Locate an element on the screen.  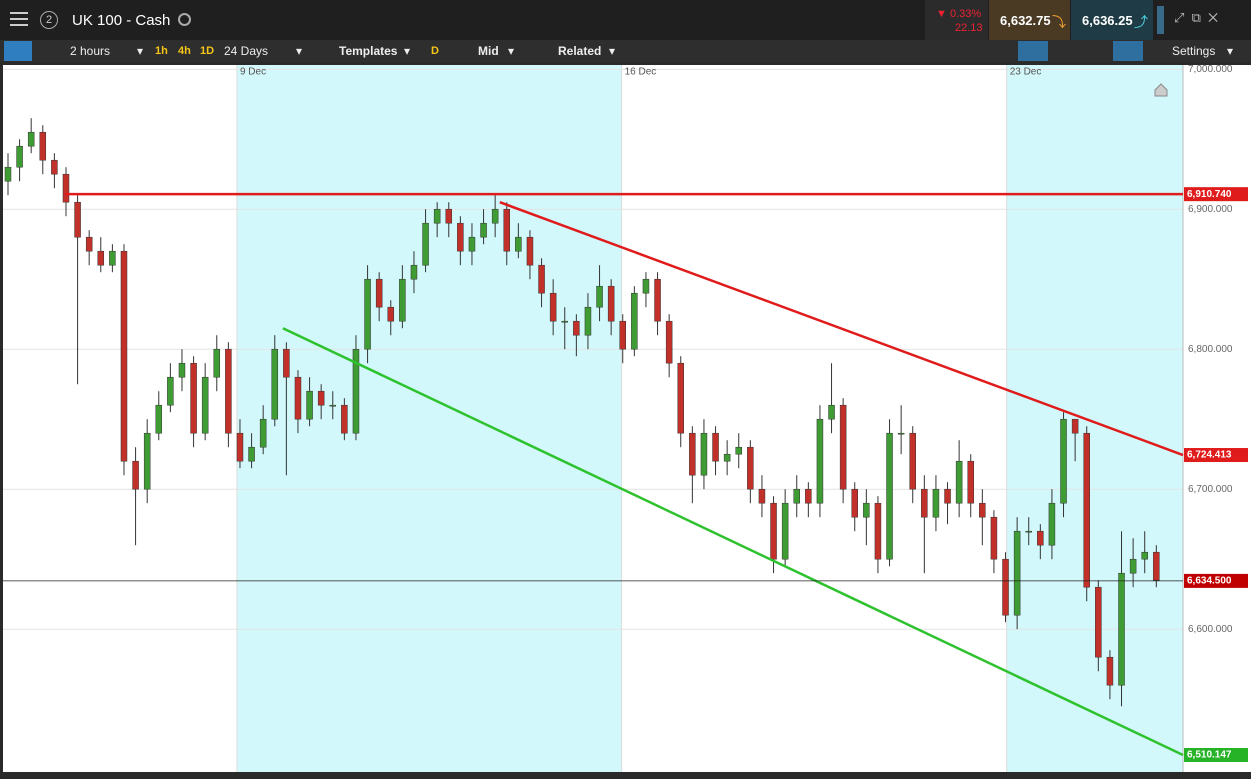
label-tool-active is located at coordinates (1128, 51).